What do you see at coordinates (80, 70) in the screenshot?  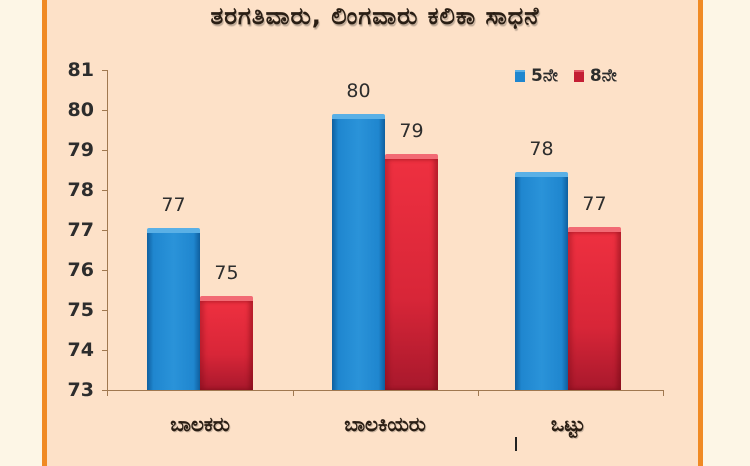 I see `y-tick-label: 81` at bounding box center [80, 70].